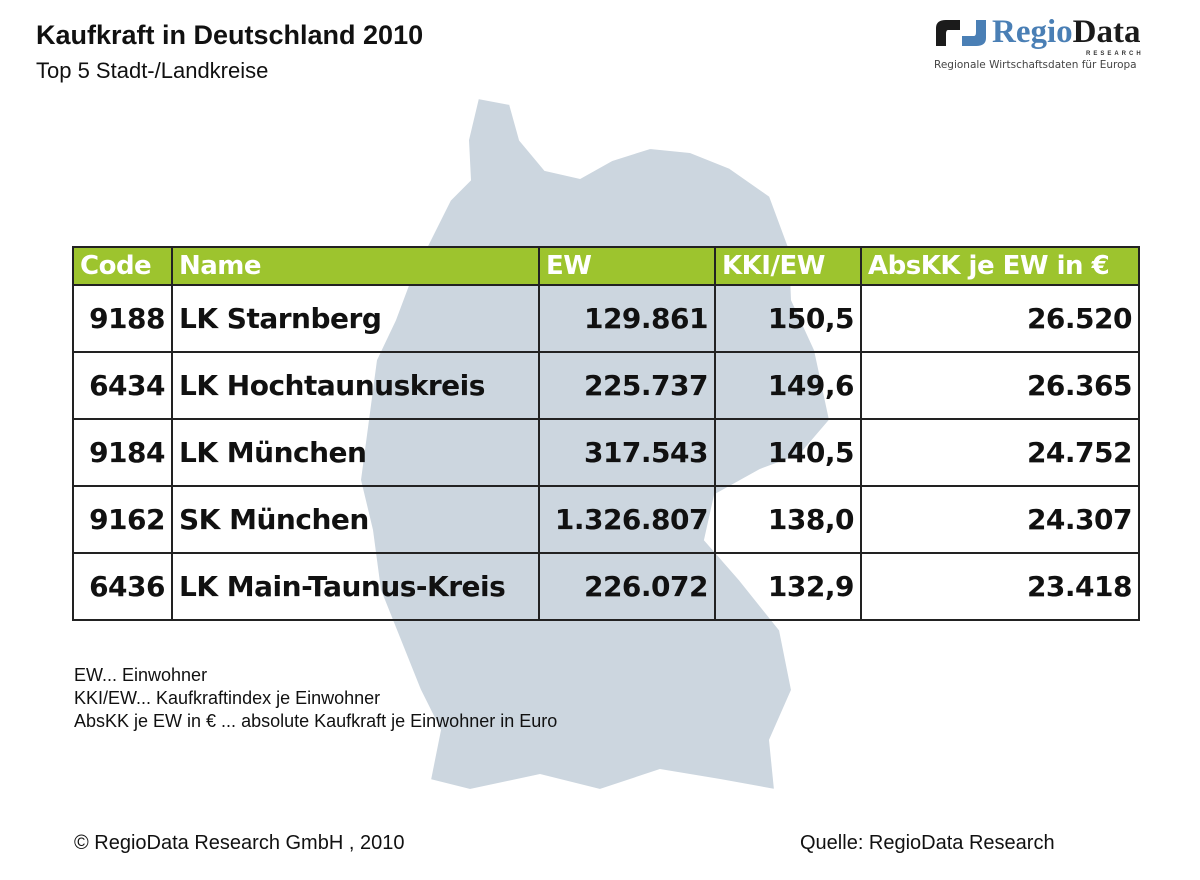  What do you see at coordinates (1115, 54) in the screenshot?
I see `logo-sub: RESEARCH` at bounding box center [1115, 54].